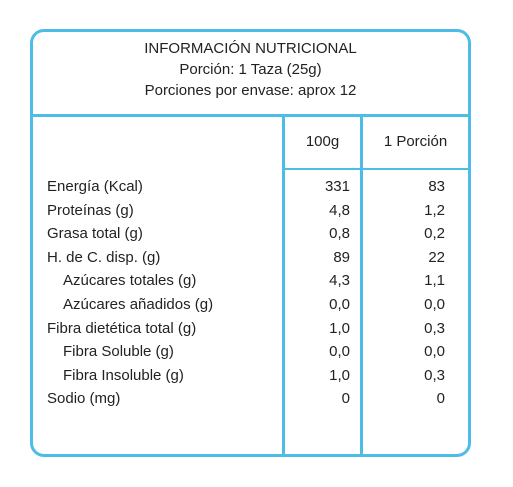 This screenshot has width=513, height=487. I want to click on column-header-portion: 1 Porción, so click(415, 141).